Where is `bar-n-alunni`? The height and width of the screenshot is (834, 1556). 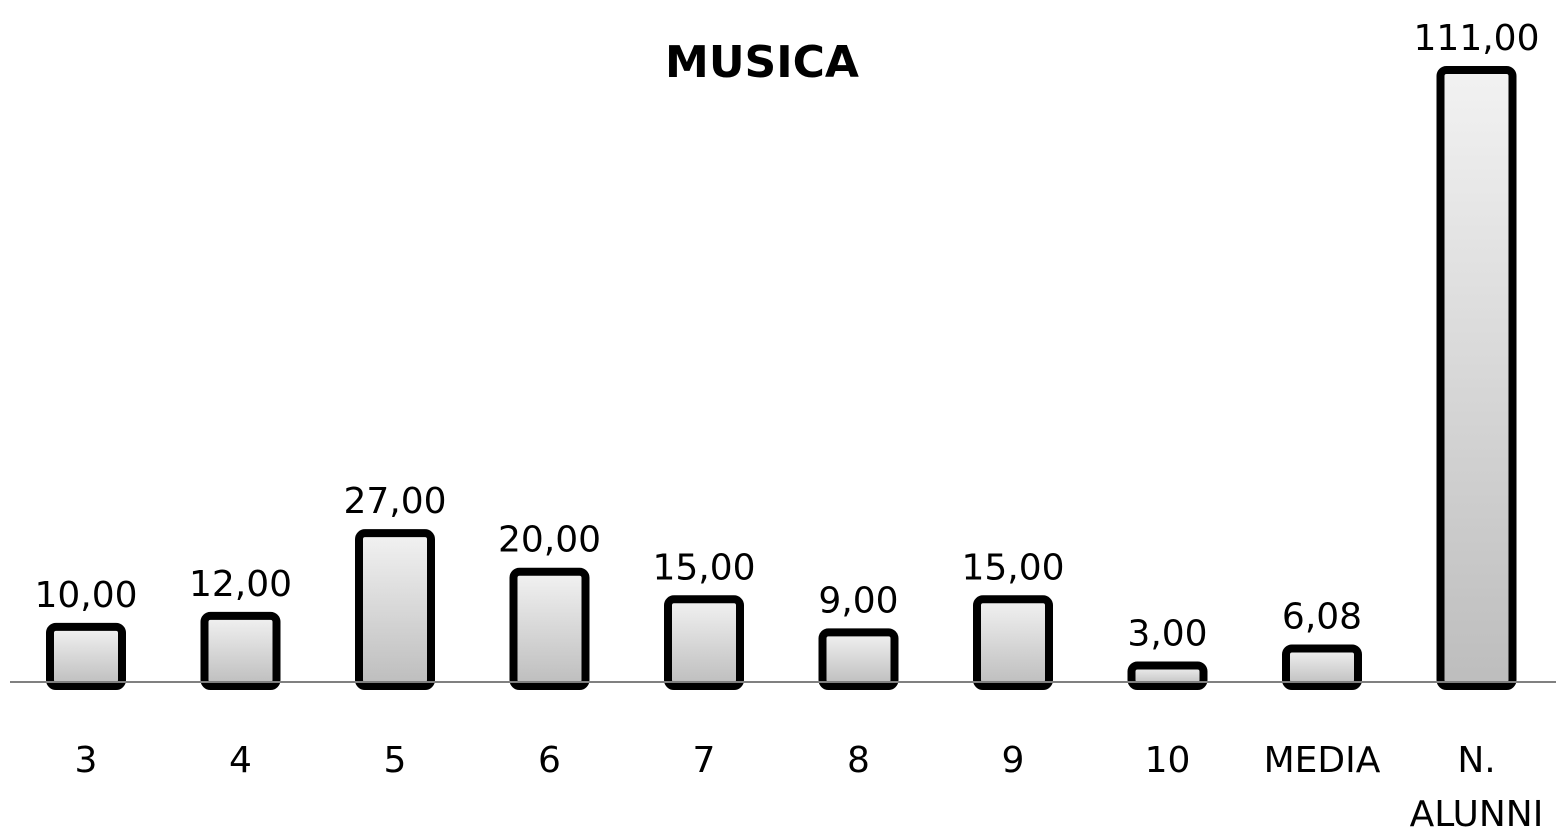
bar-n-alunni is located at coordinates (1476, 378).